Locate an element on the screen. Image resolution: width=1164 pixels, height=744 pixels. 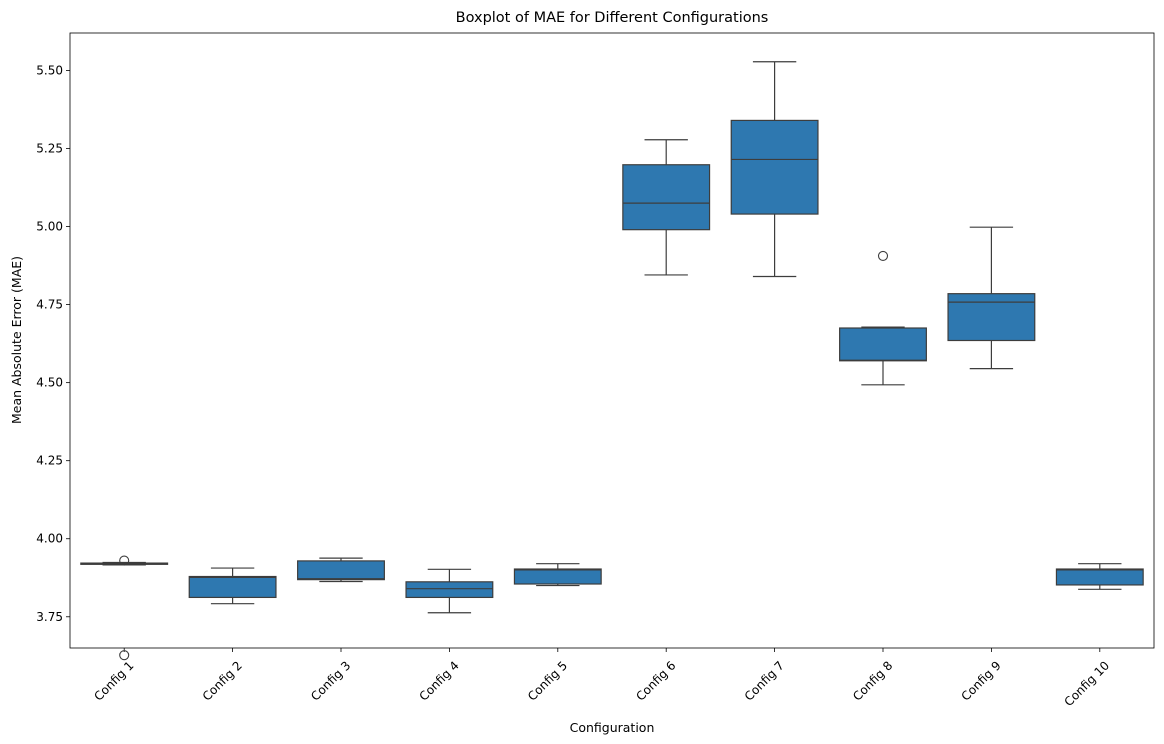
y-tick-label: 4.00 is located at coordinates (49, 539).